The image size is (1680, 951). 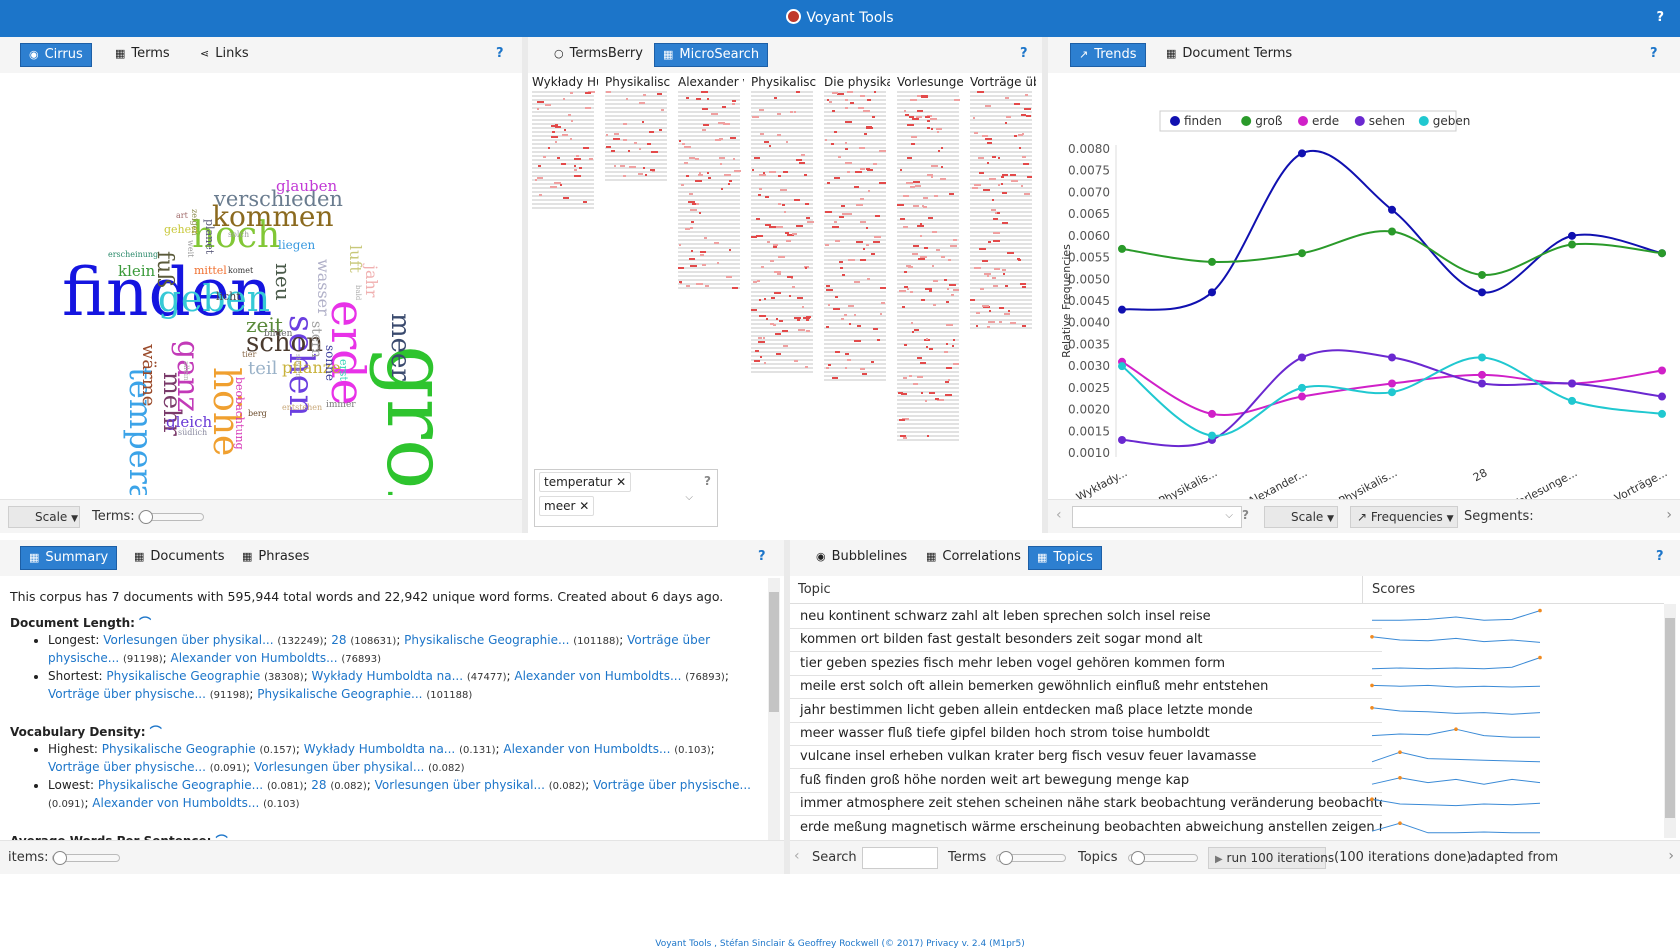 I want to click on cloud-word: planet, so click(x=209, y=237).